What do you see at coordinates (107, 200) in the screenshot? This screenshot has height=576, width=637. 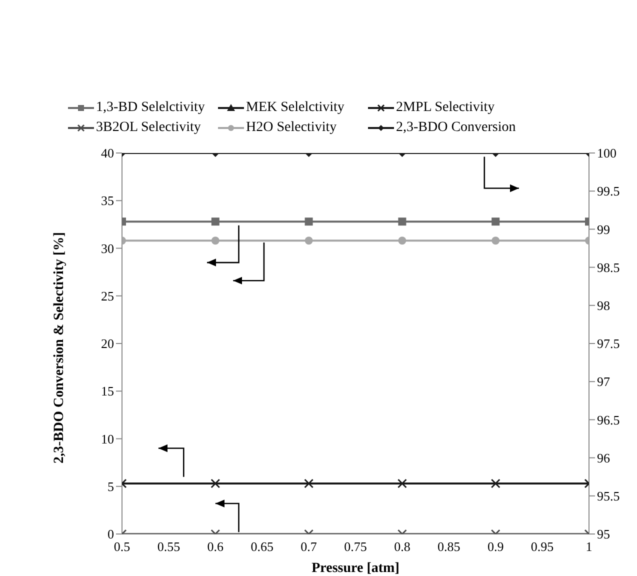 I see `y-tick-label: 35` at bounding box center [107, 200].